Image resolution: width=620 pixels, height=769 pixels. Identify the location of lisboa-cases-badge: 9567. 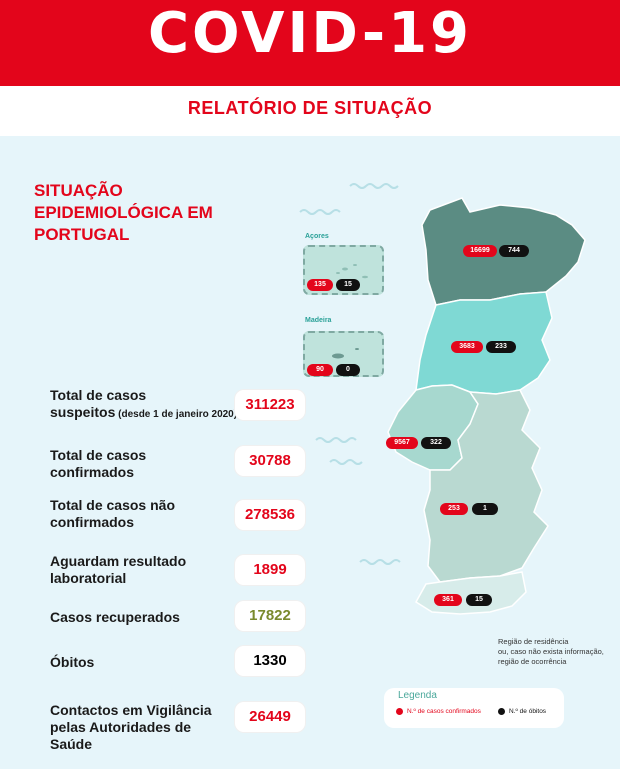
(402, 443).